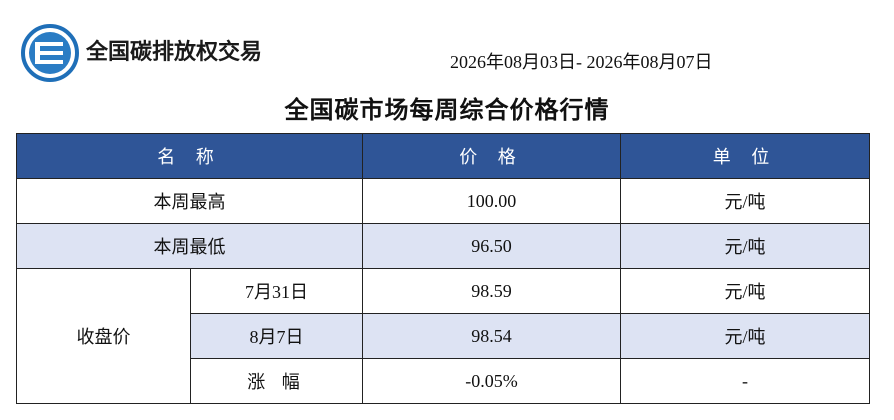 The image size is (894, 420). I want to click on cell: 98.59, so click(491, 291).